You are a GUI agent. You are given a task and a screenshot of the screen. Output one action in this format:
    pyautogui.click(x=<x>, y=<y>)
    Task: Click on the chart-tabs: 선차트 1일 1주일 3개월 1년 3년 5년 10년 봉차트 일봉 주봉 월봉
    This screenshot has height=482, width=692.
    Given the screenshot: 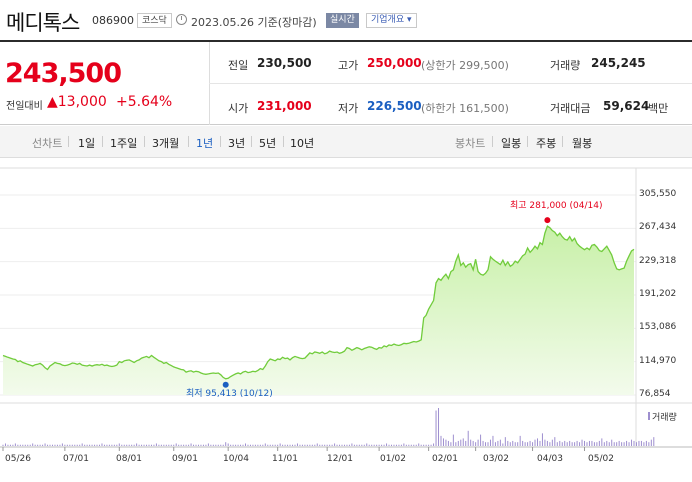 What is the action you would take?
    pyautogui.click(x=346, y=142)
    